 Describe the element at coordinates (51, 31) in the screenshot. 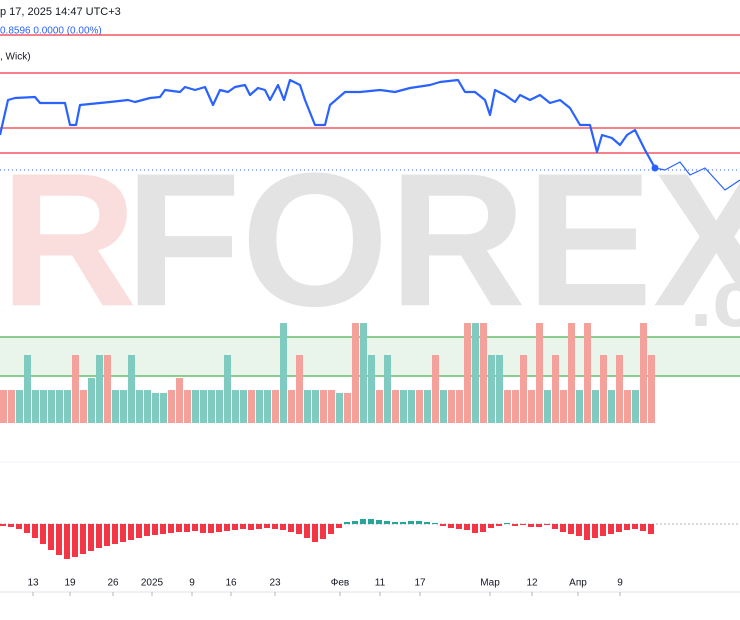

I see `price-info: 0.8596 0.0000 (0.00%)` at that location.